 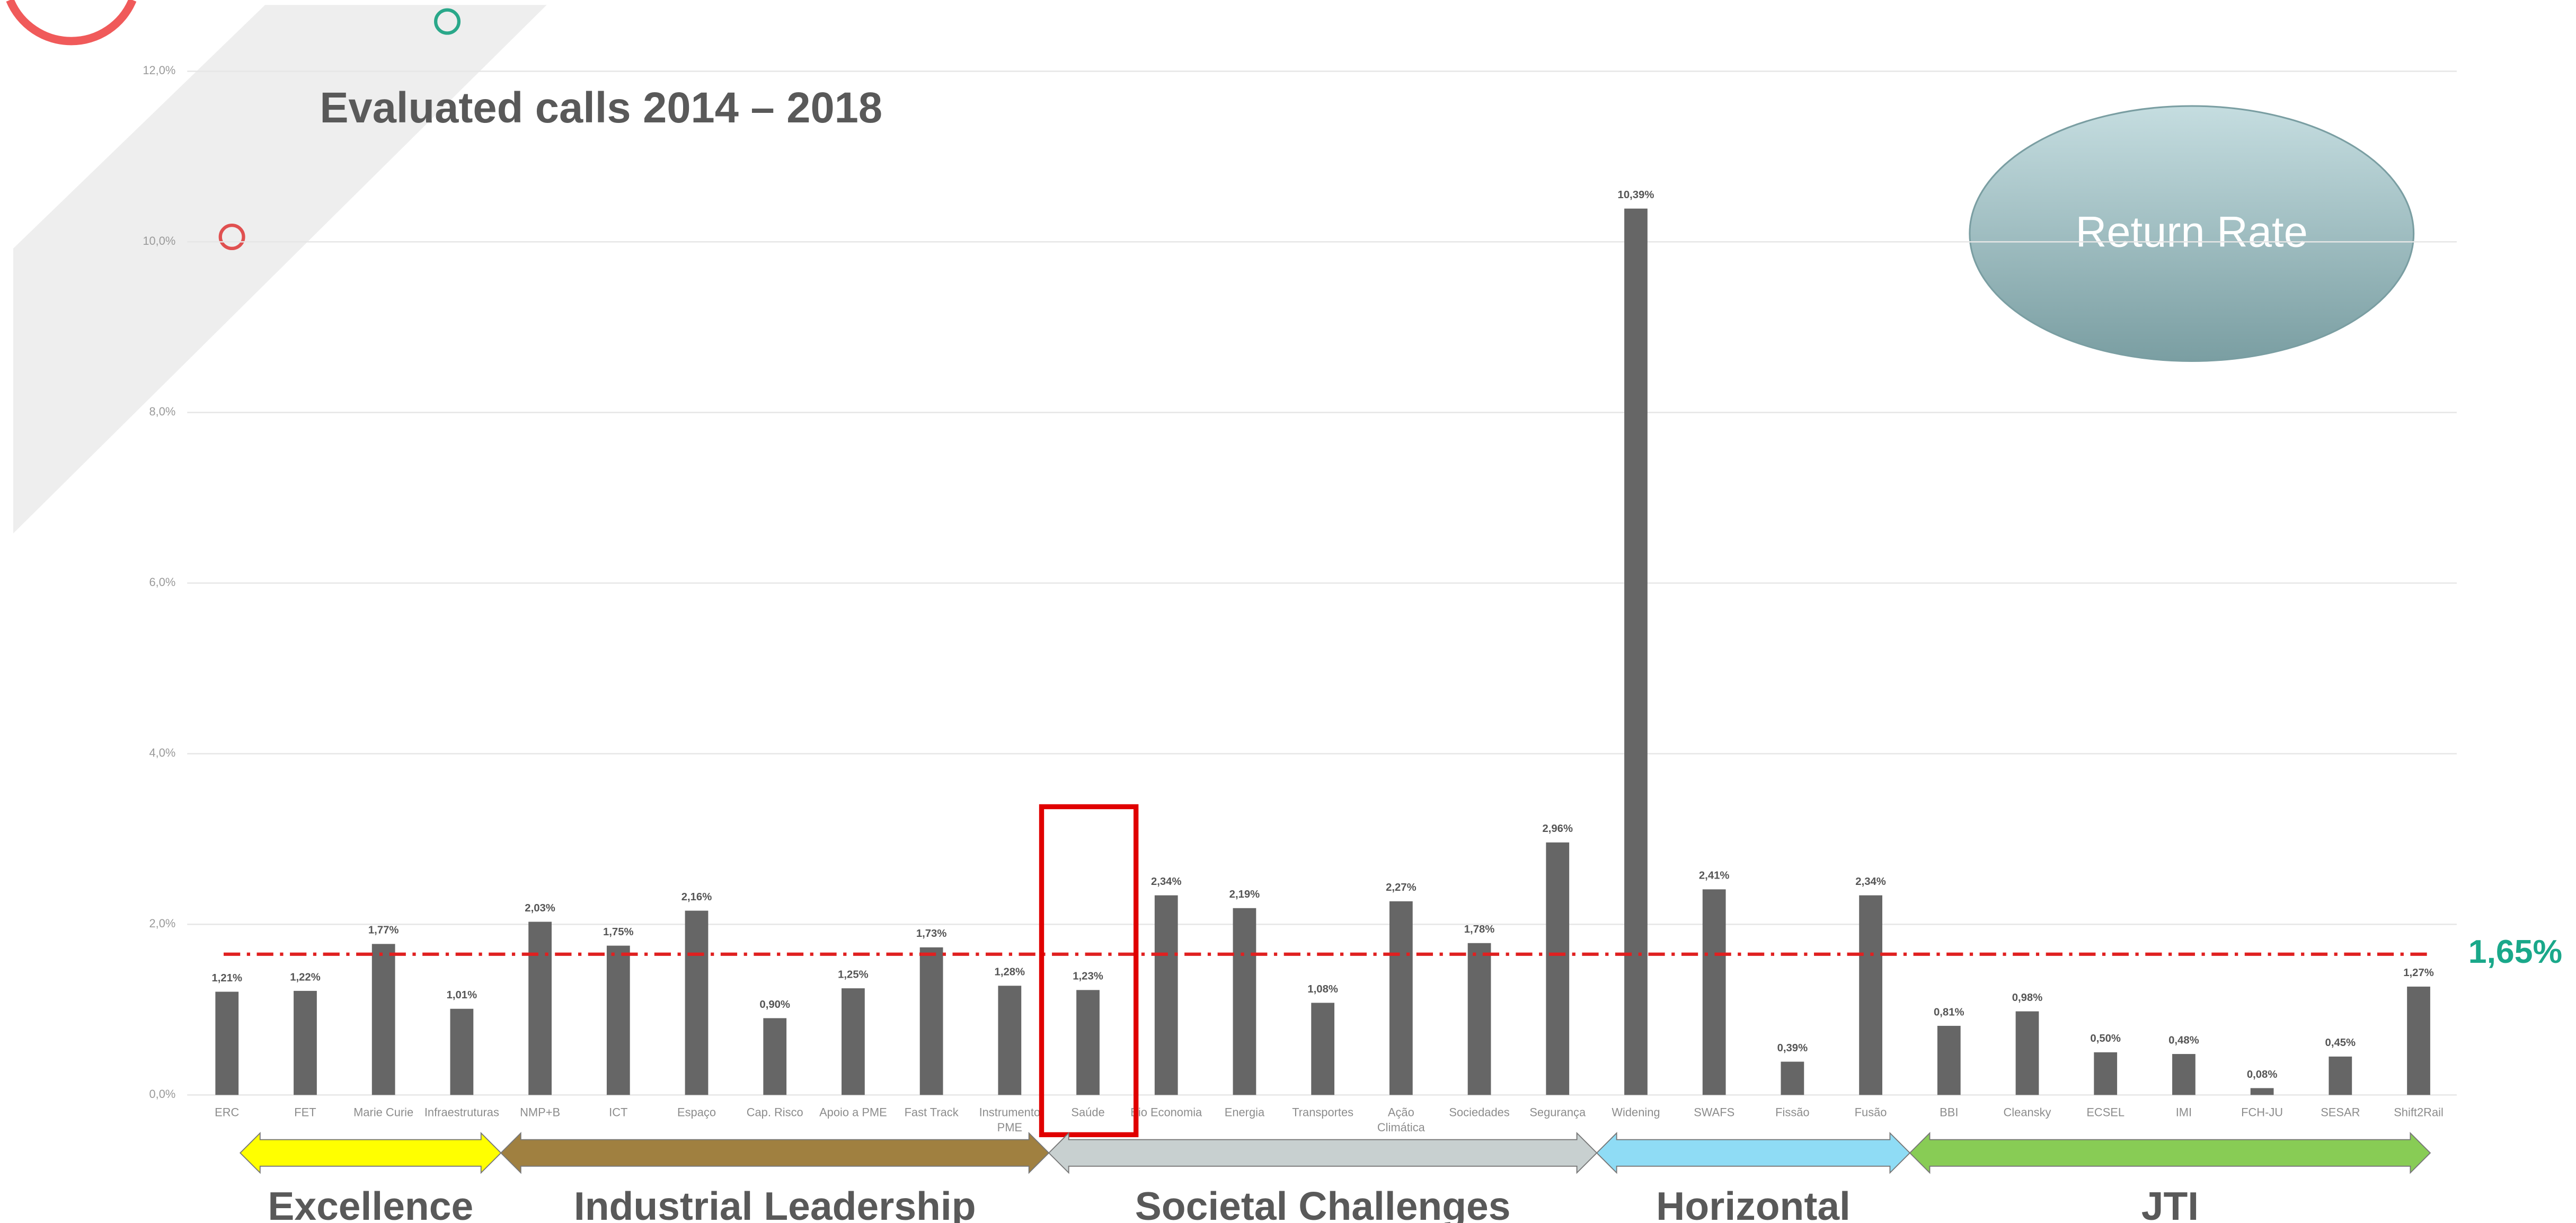 What do you see at coordinates (162, 1094) in the screenshot?
I see `y-tick-label: 0,0%` at bounding box center [162, 1094].